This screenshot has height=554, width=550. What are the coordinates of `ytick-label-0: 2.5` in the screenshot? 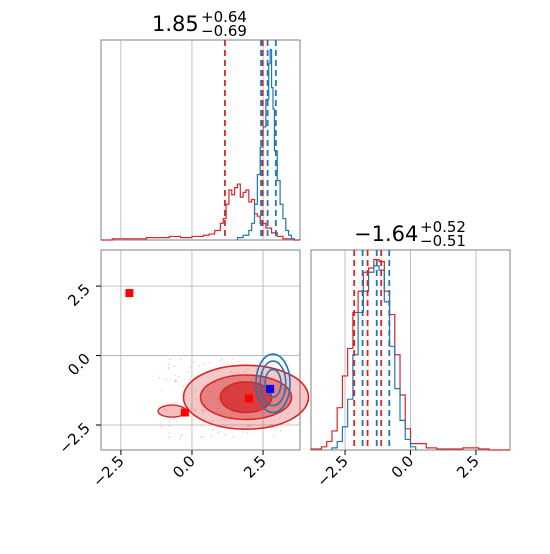 It's located at (79, 295).